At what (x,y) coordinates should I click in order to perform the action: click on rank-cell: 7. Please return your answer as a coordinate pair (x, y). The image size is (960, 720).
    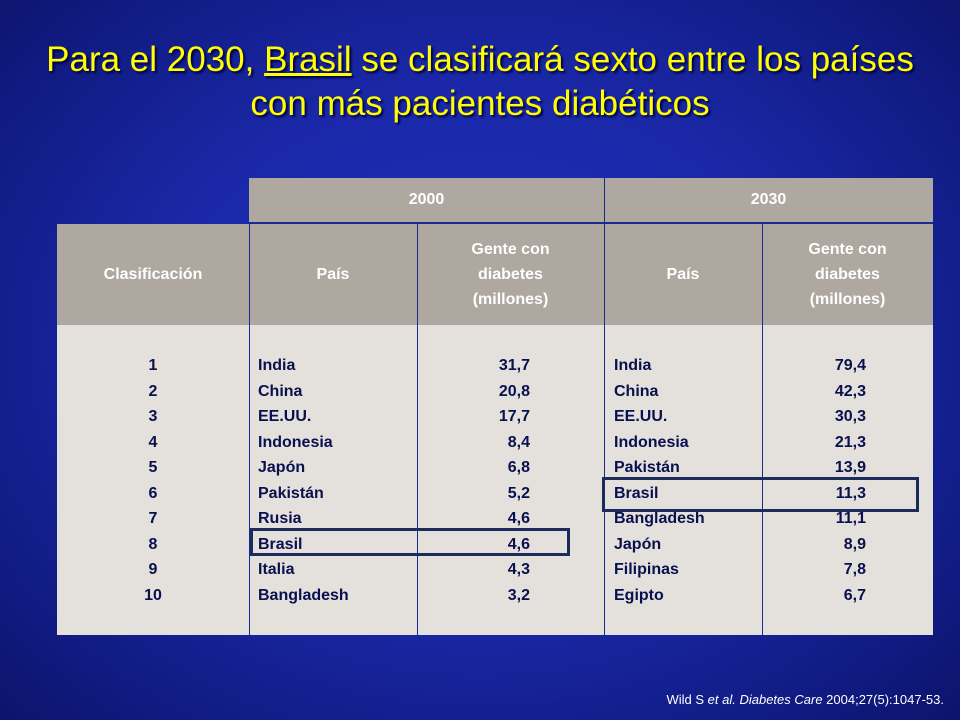
    Looking at the image, I should click on (153, 518).